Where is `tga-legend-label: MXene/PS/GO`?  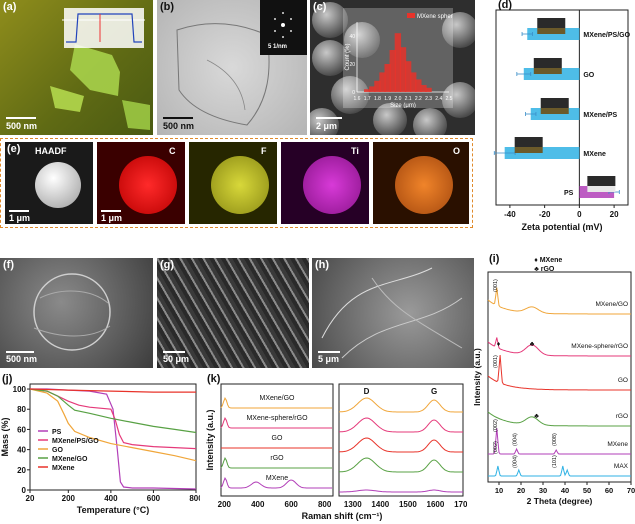 tga-legend-label: MXene/PS/GO is located at coordinates (75, 441).